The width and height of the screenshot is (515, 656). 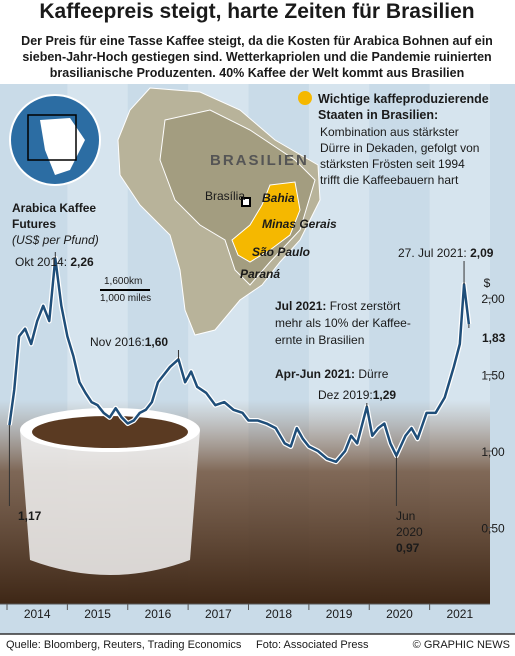 I want to click on note: Jul 2021: Frost zerstört, so click(x=338, y=306).